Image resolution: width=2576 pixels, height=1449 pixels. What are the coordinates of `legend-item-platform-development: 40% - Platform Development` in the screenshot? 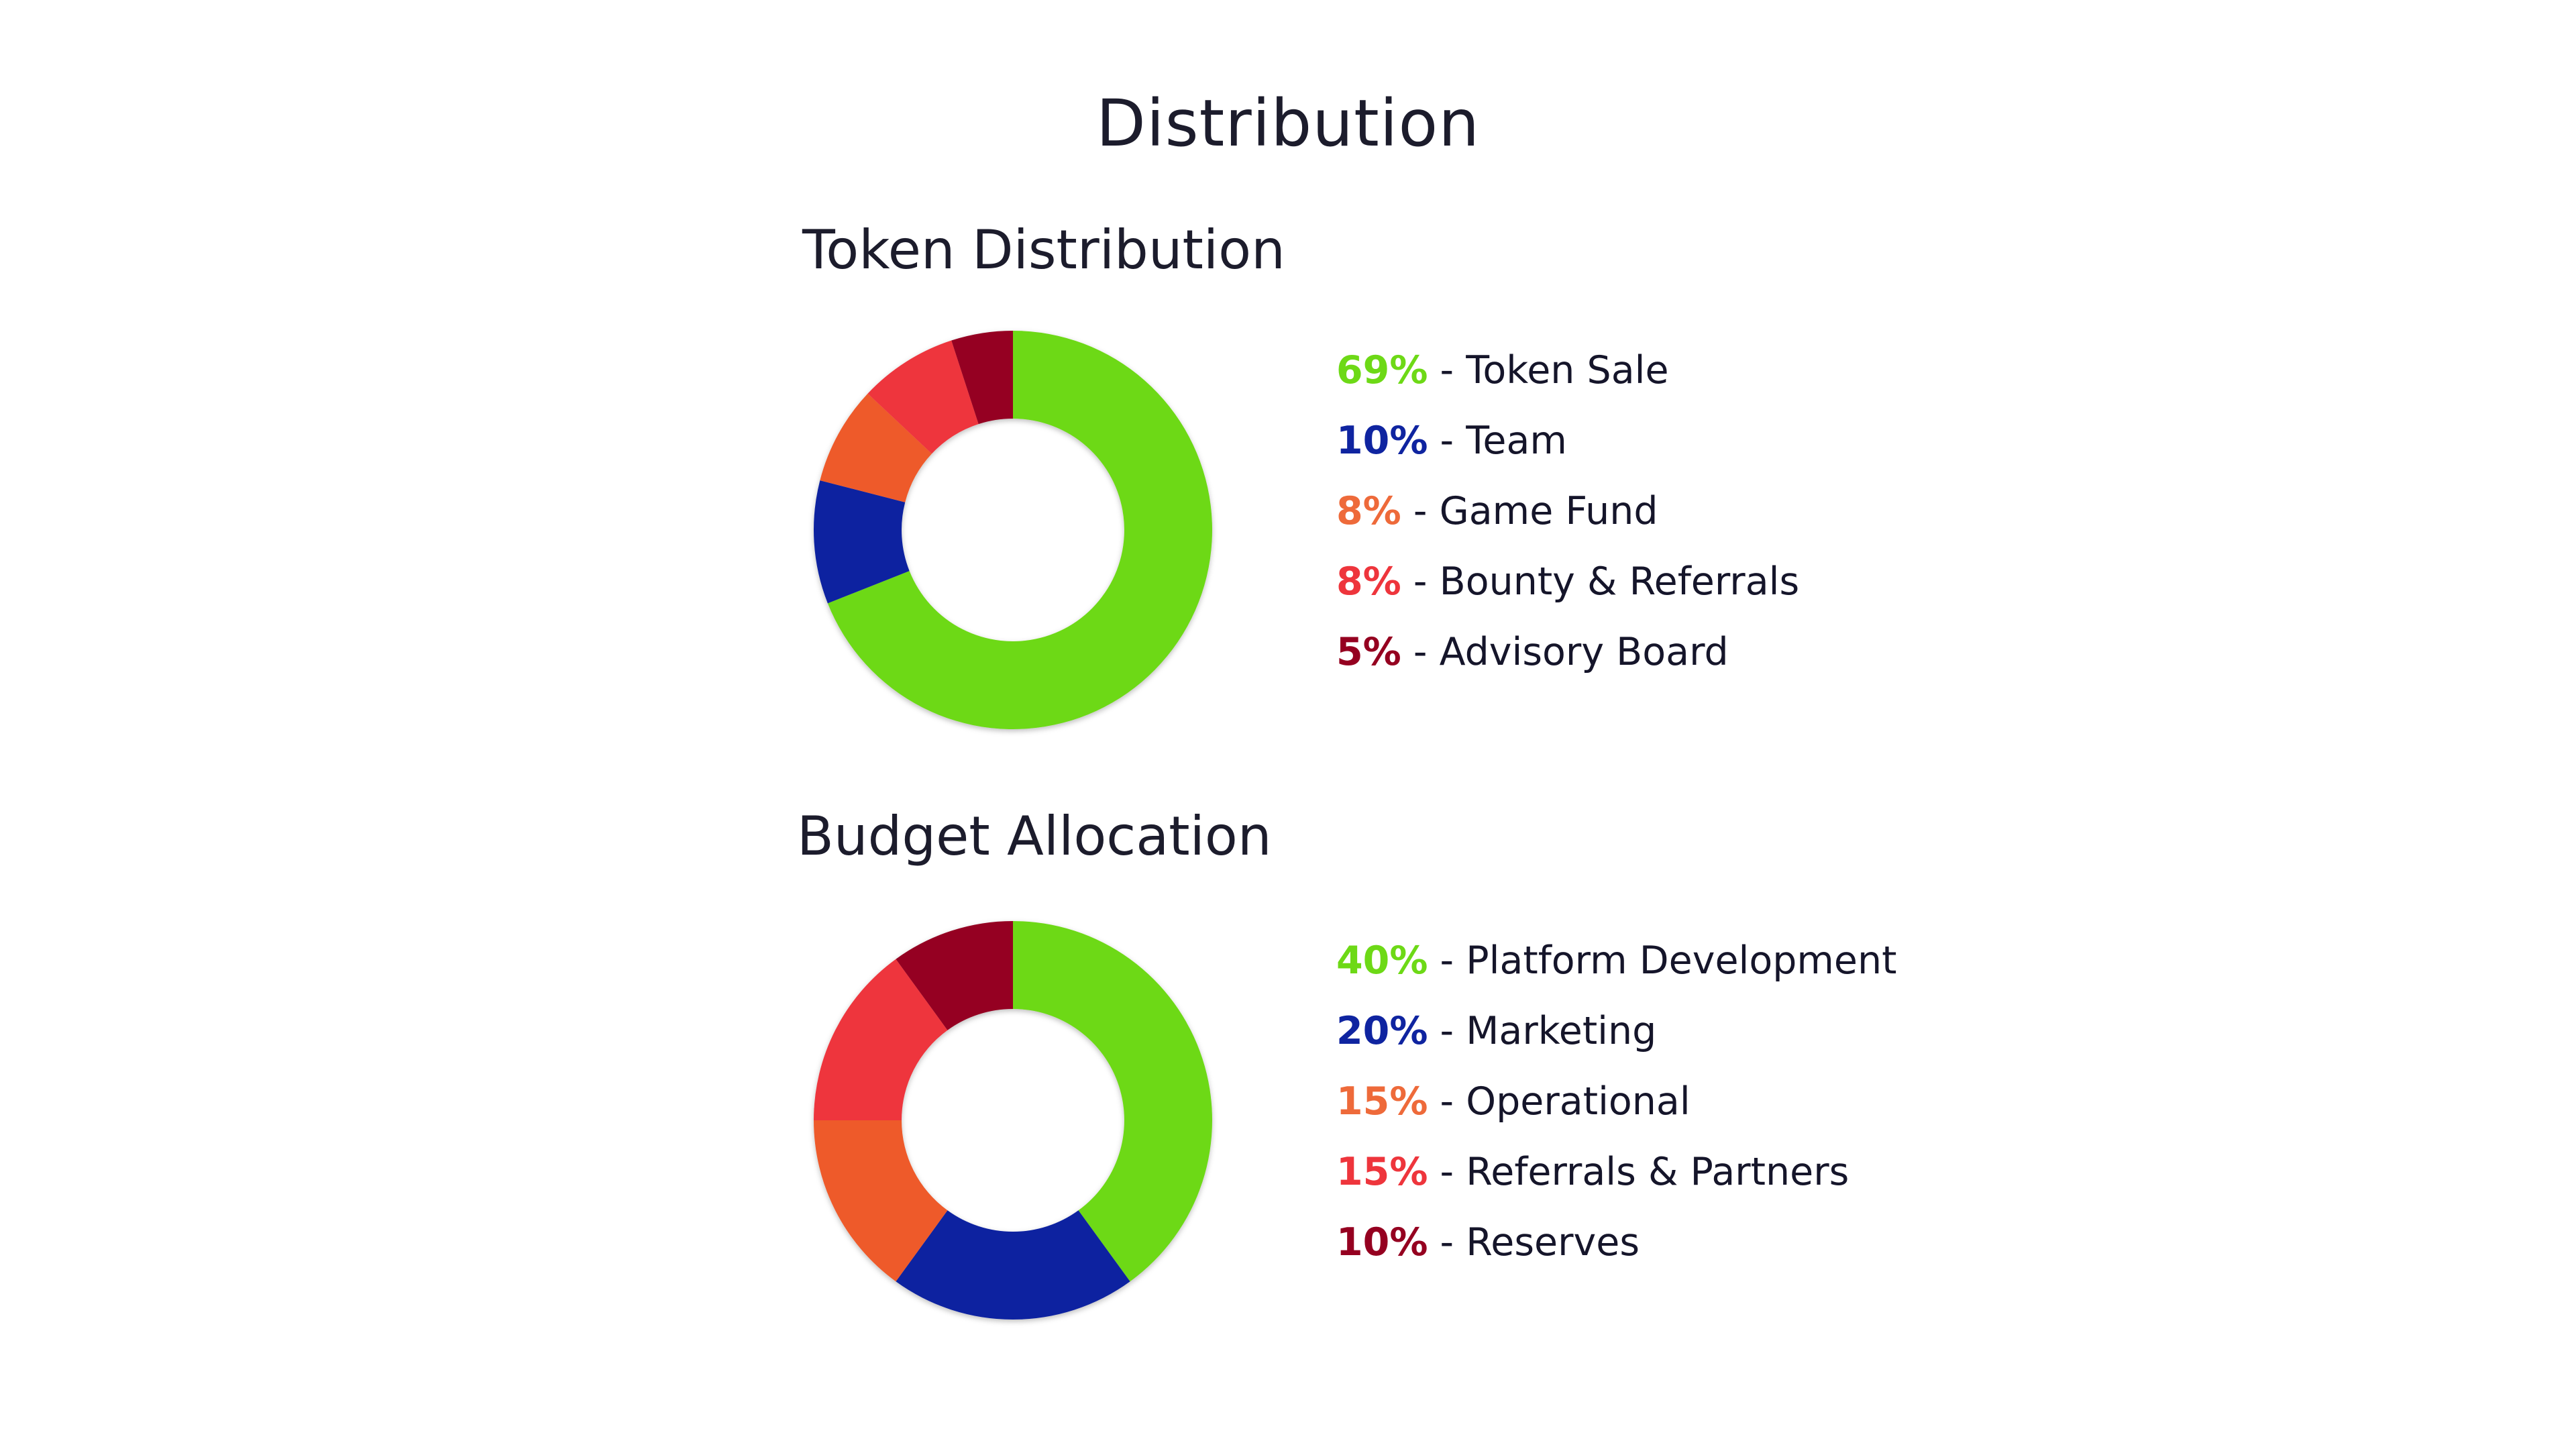 It's located at (1616, 961).